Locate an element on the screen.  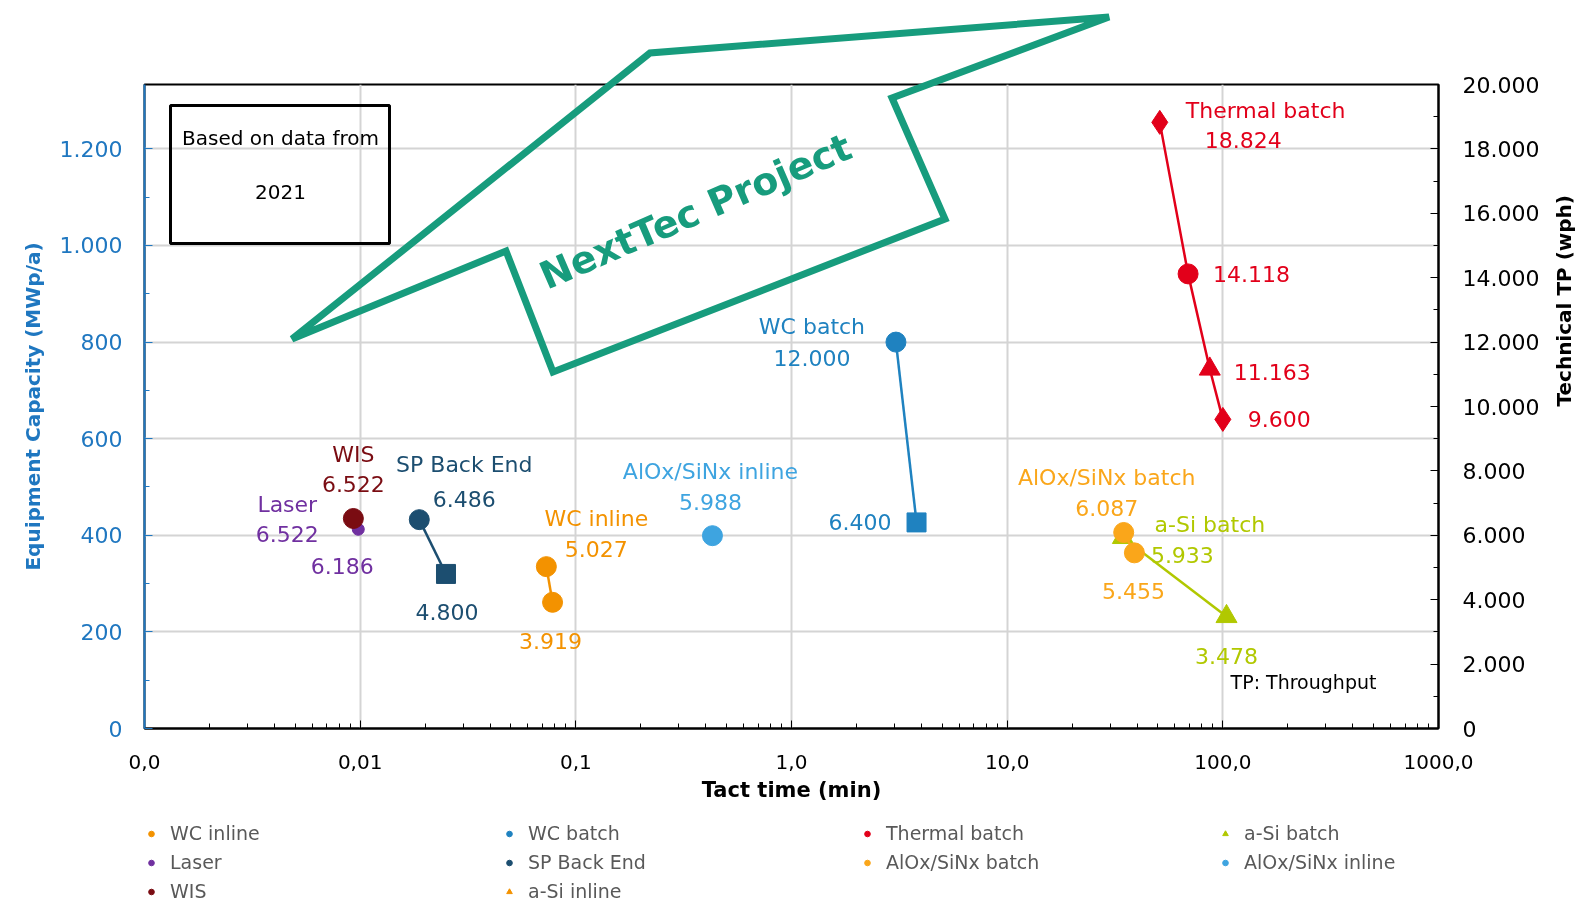
y-axis-title: Equipment Capacity (MWp/a) is located at coordinates (32, 406).